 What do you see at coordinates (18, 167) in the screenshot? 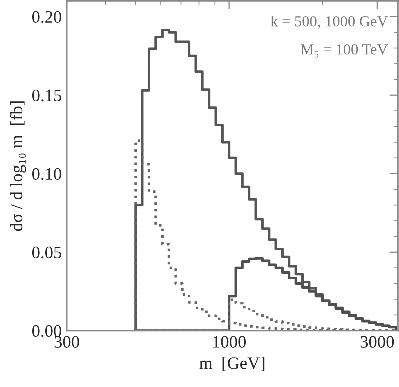
I see `y-axis-title: dσ / d log₁₀ m [fb]` at bounding box center [18, 167].